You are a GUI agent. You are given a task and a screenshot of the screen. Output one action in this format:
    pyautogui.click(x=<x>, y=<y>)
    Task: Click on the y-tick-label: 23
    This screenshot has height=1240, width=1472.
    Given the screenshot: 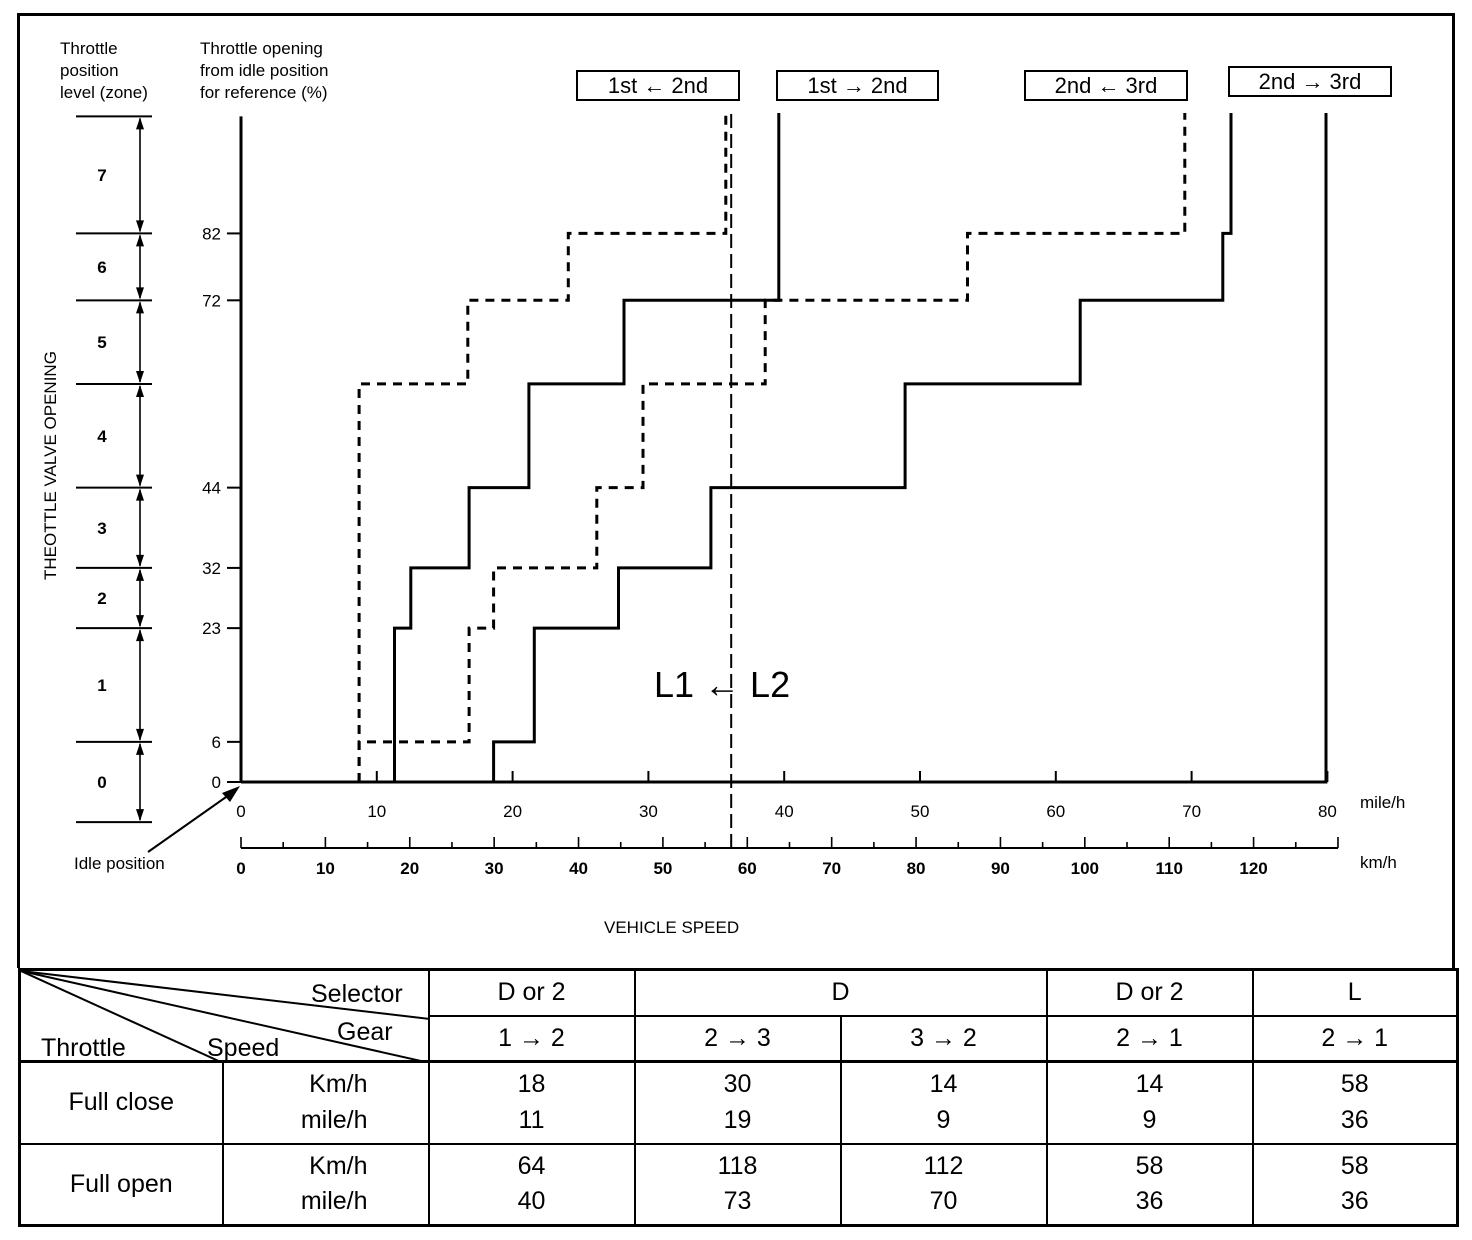 What is the action you would take?
    pyautogui.click(x=211, y=628)
    